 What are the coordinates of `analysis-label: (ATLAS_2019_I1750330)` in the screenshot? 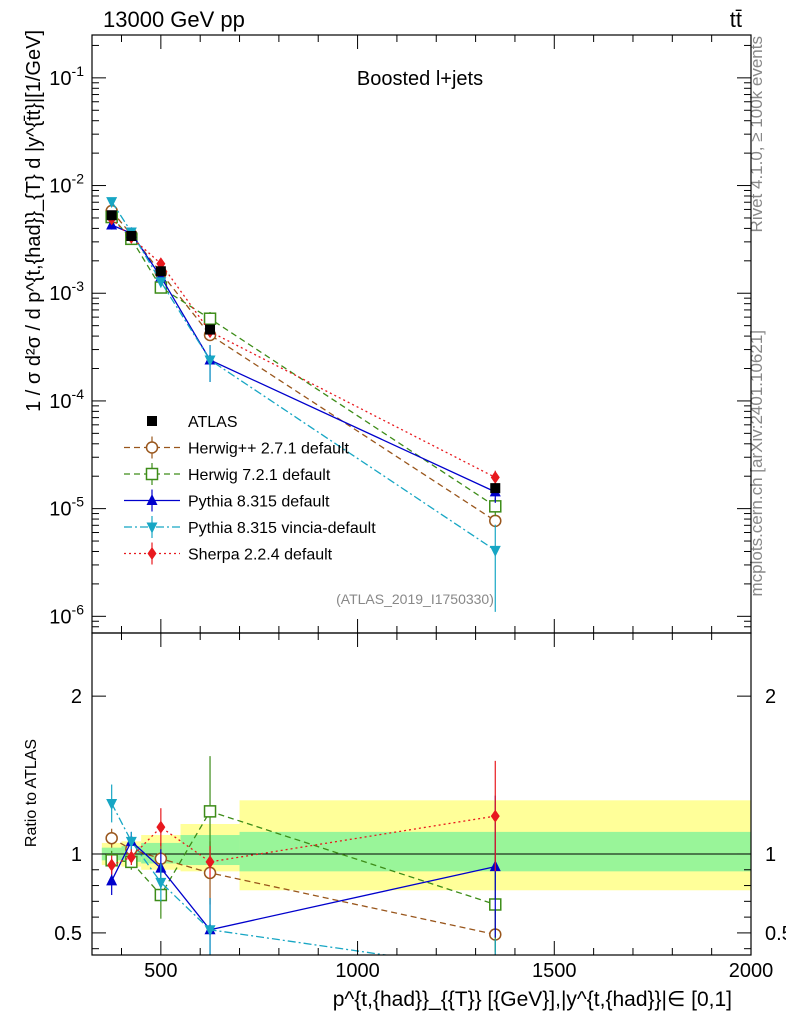 It's located at (415, 599).